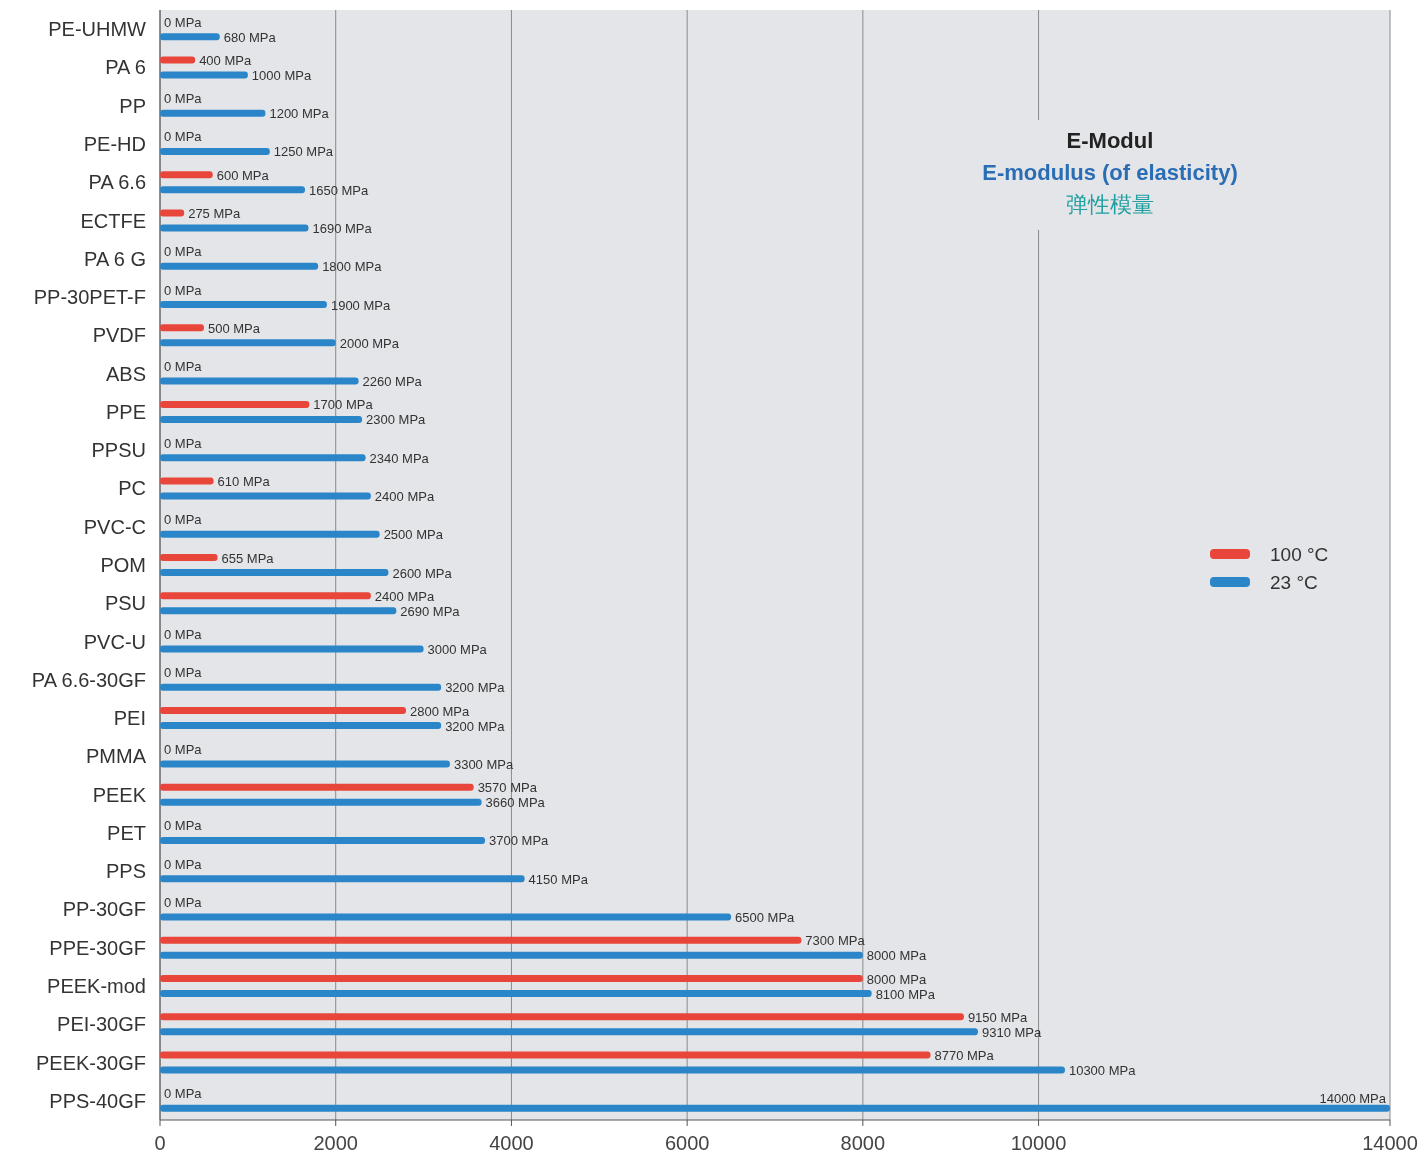 The image size is (1421, 1158). Describe the element at coordinates (89, 297) in the screenshot. I see `y-tick-label: PP-30PET-F` at that location.